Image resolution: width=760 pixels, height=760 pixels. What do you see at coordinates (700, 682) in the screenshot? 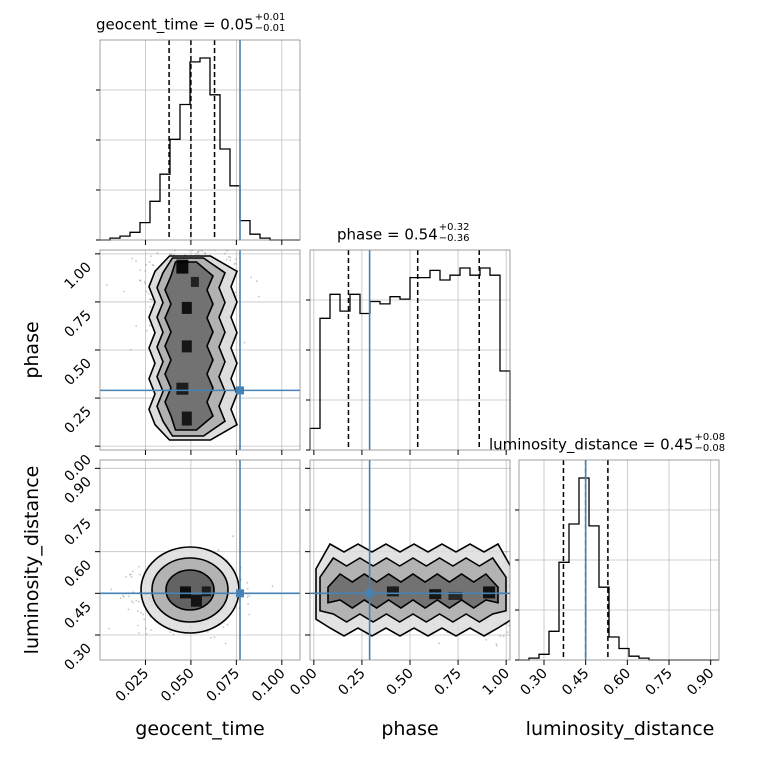
I see `x-tick-label-luminosity_distance: 0.90` at bounding box center [700, 682].